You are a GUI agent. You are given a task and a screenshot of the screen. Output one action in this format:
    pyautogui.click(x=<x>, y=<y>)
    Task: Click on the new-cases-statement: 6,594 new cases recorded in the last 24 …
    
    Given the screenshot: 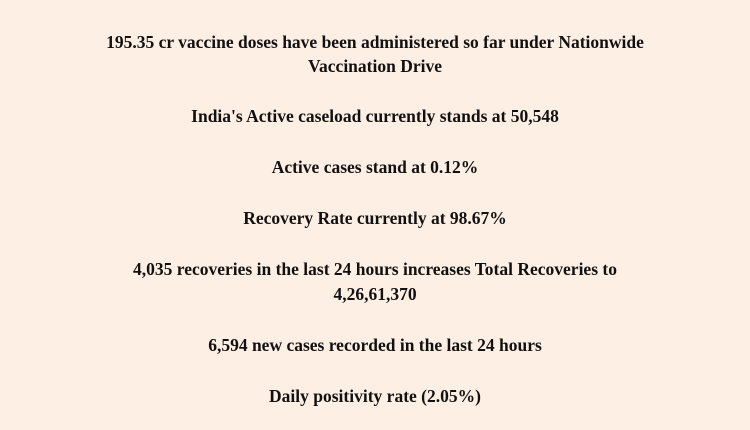 What is the action you would take?
    pyautogui.click(x=375, y=345)
    